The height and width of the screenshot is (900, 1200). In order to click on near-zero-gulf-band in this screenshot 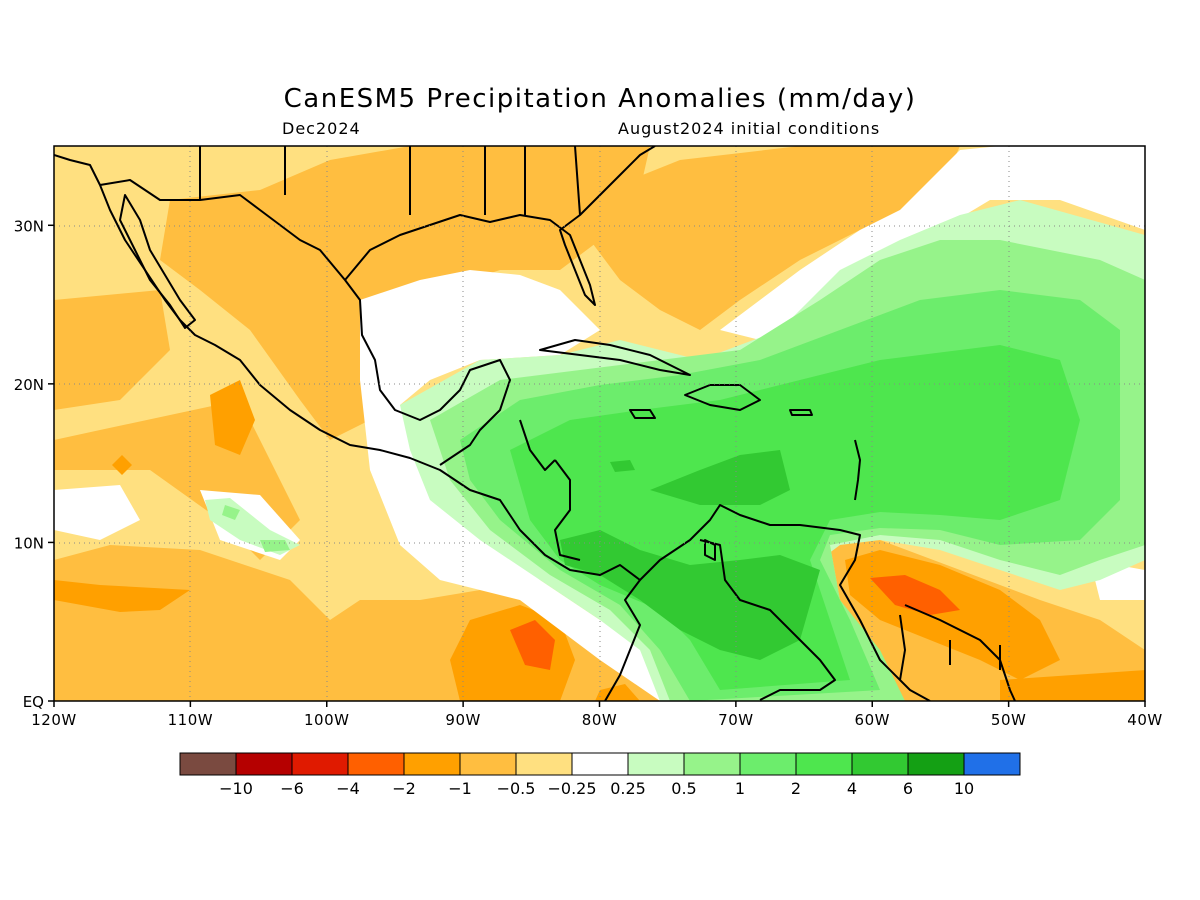, I will do `click(510, 485)`.